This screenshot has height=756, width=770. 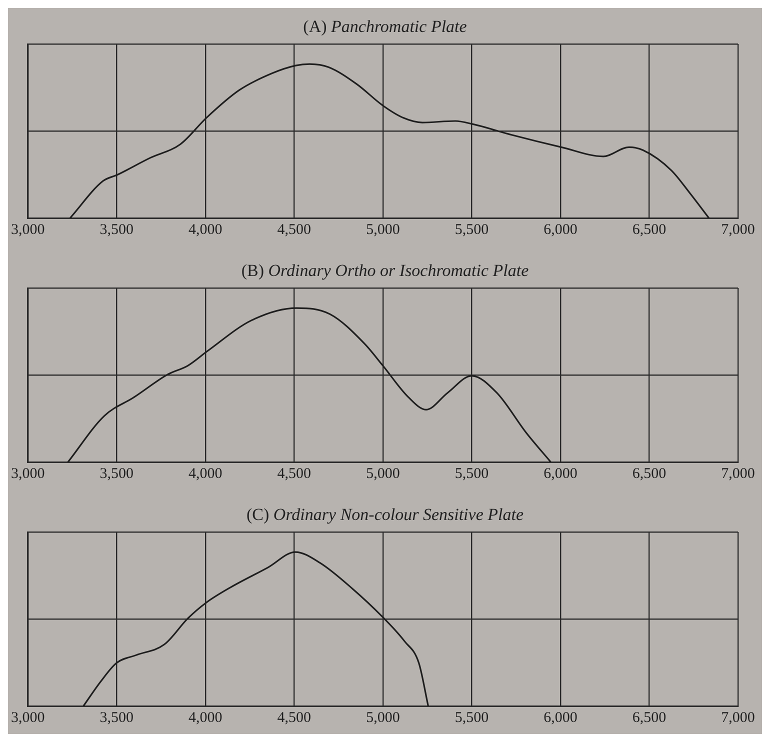 What do you see at coordinates (385, 514) in the screenshot?
I see `chart-title: (C) Ordinary Non-colour Sensitive Plate` at bounding box center [385, 514].